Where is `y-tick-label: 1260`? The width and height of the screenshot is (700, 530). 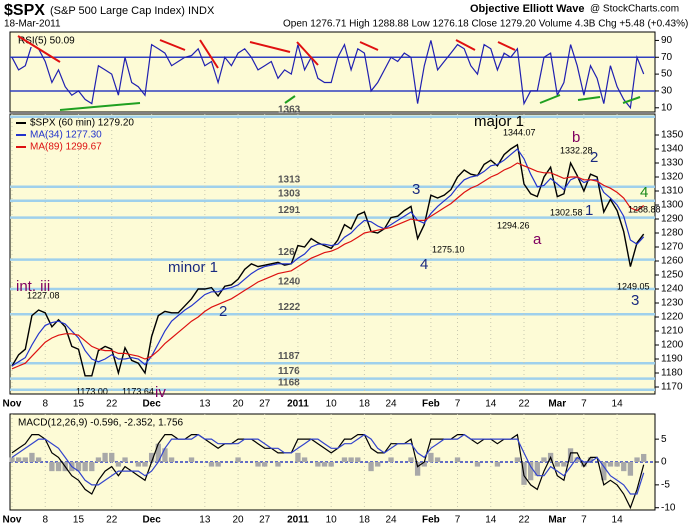 y-tick-label: 1260 is located at coordinates (672, 261).